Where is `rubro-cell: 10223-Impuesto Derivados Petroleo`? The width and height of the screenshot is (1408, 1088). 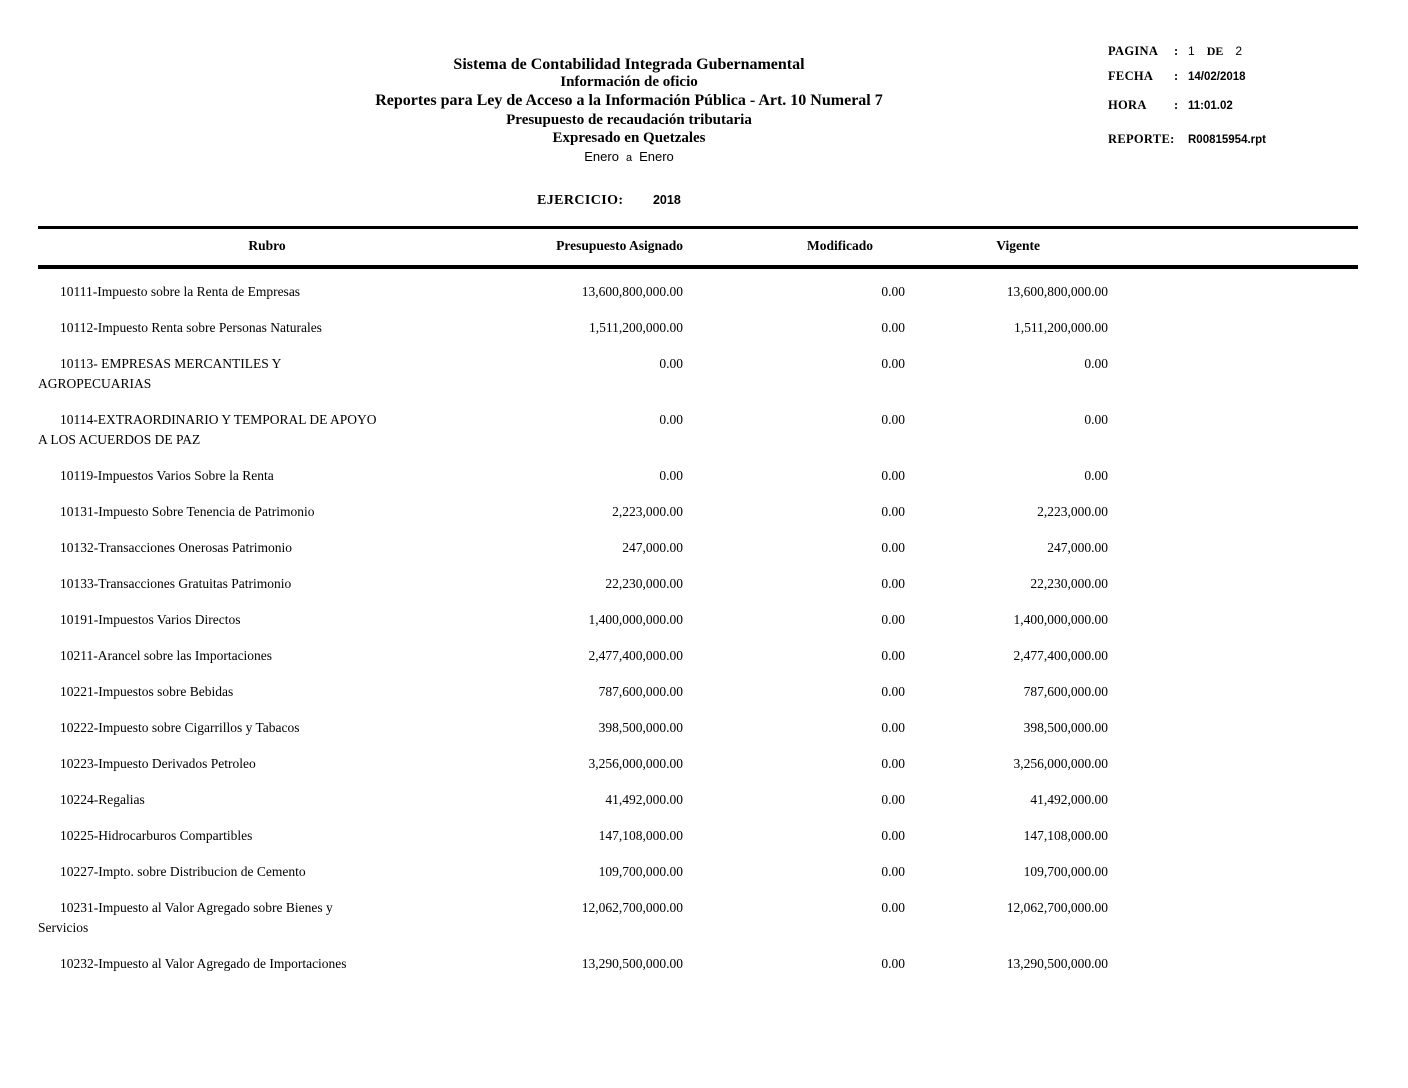
rubro-cell: 10223-Impuesto Derivados Petroleo is located at coordinates (267, 759).